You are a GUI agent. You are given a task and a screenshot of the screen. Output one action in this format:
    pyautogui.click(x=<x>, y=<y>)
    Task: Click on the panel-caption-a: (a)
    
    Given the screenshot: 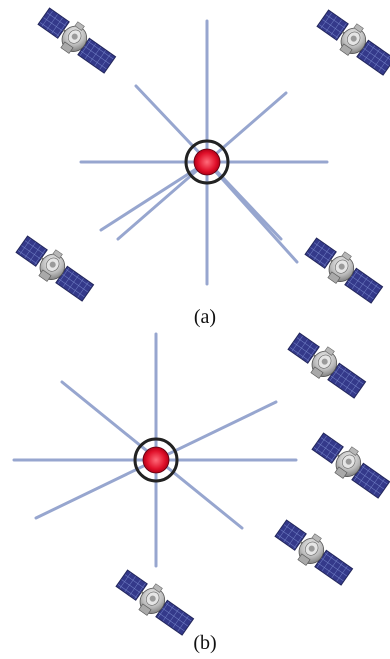 What is the action you would take?
    pyautogui.click(x=205, y=317)
    